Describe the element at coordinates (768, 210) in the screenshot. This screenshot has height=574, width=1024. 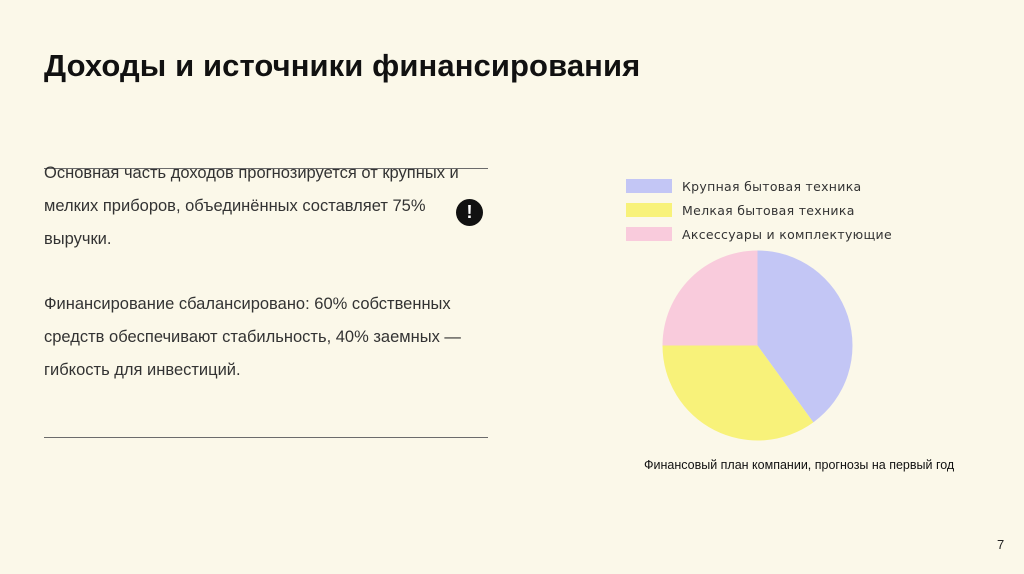
I see `legend-label: Мелкая бытовая техника` at that location.